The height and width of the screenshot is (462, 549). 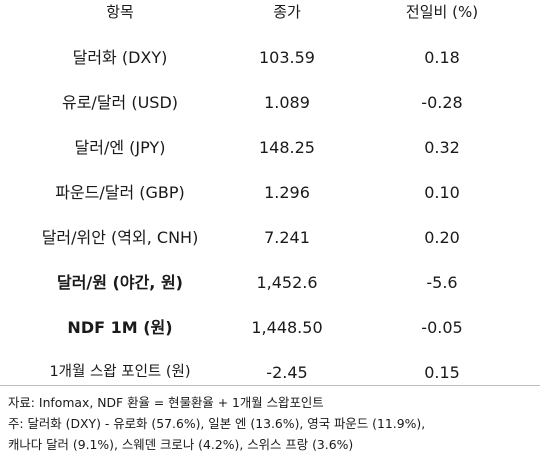 I want to click on table-row: 유로/달러 (USD) 1.089 -0.28, so click(x=274, y=102).